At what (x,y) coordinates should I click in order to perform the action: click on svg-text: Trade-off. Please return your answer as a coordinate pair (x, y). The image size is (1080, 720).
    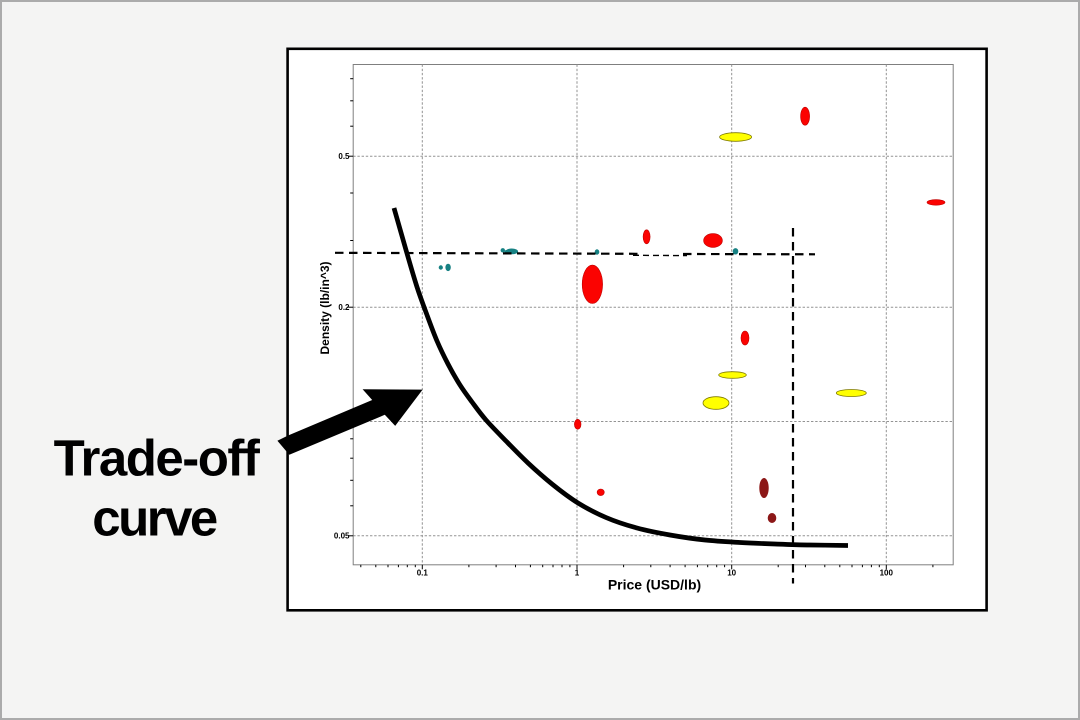
    Looking at the image, I should click on (157, 458).